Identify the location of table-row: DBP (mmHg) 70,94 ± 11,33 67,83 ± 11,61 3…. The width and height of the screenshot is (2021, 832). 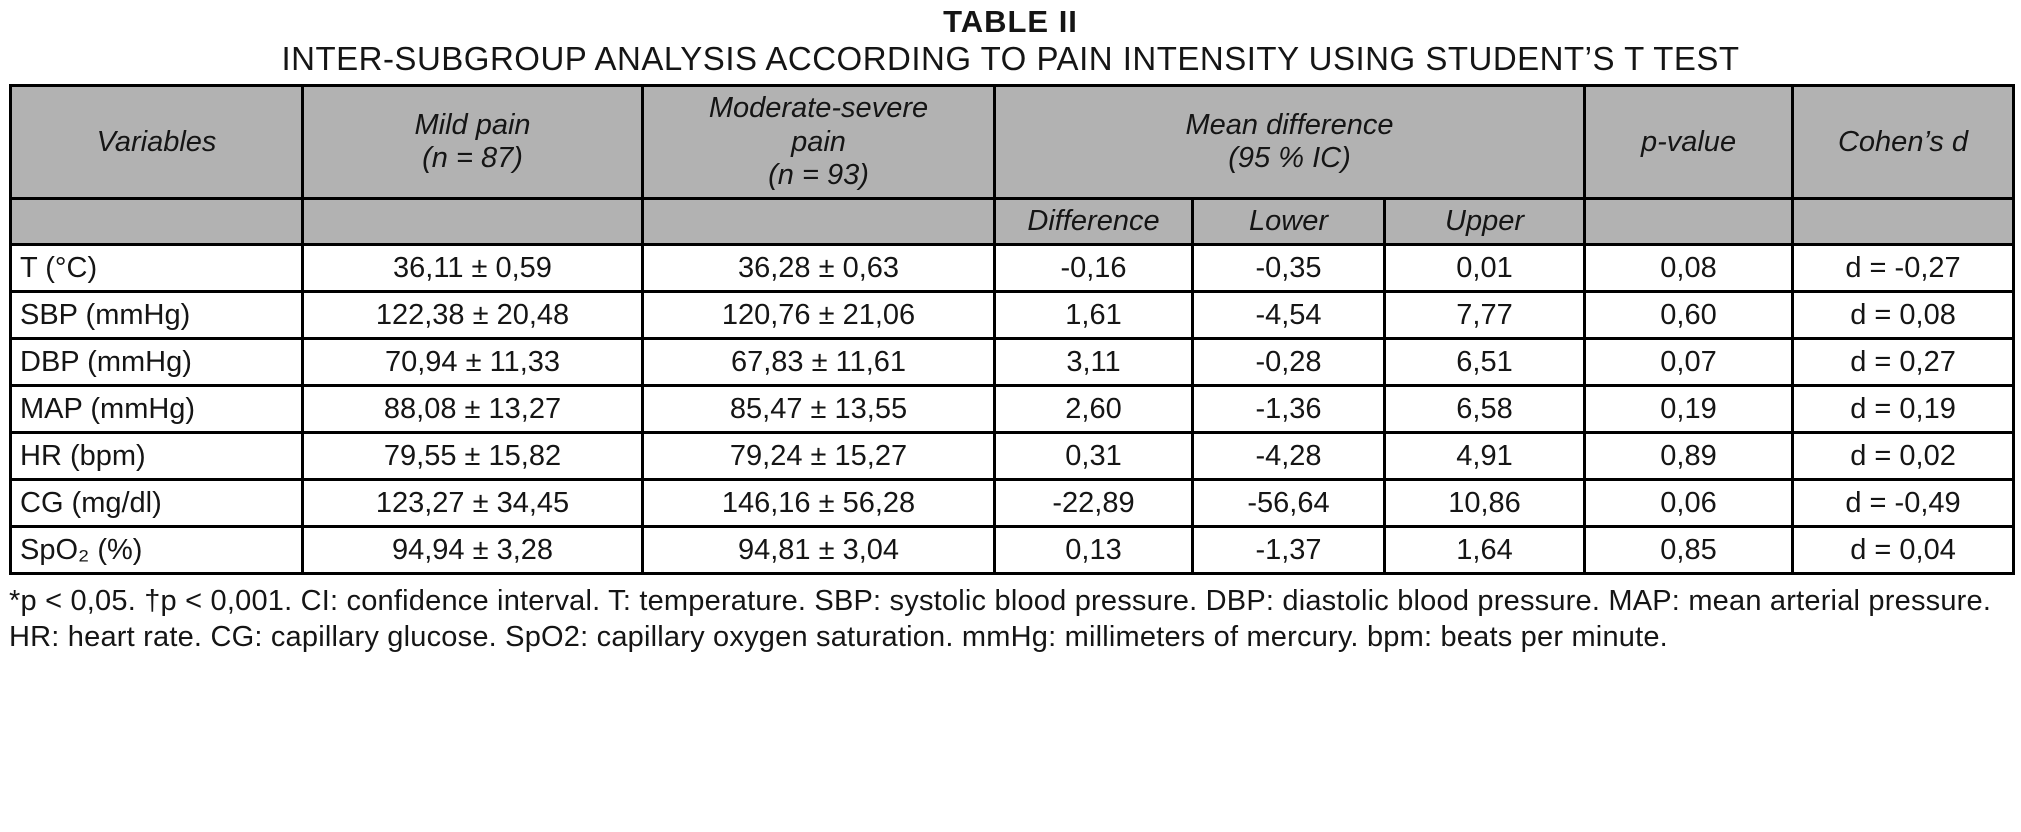
(1012, 362).